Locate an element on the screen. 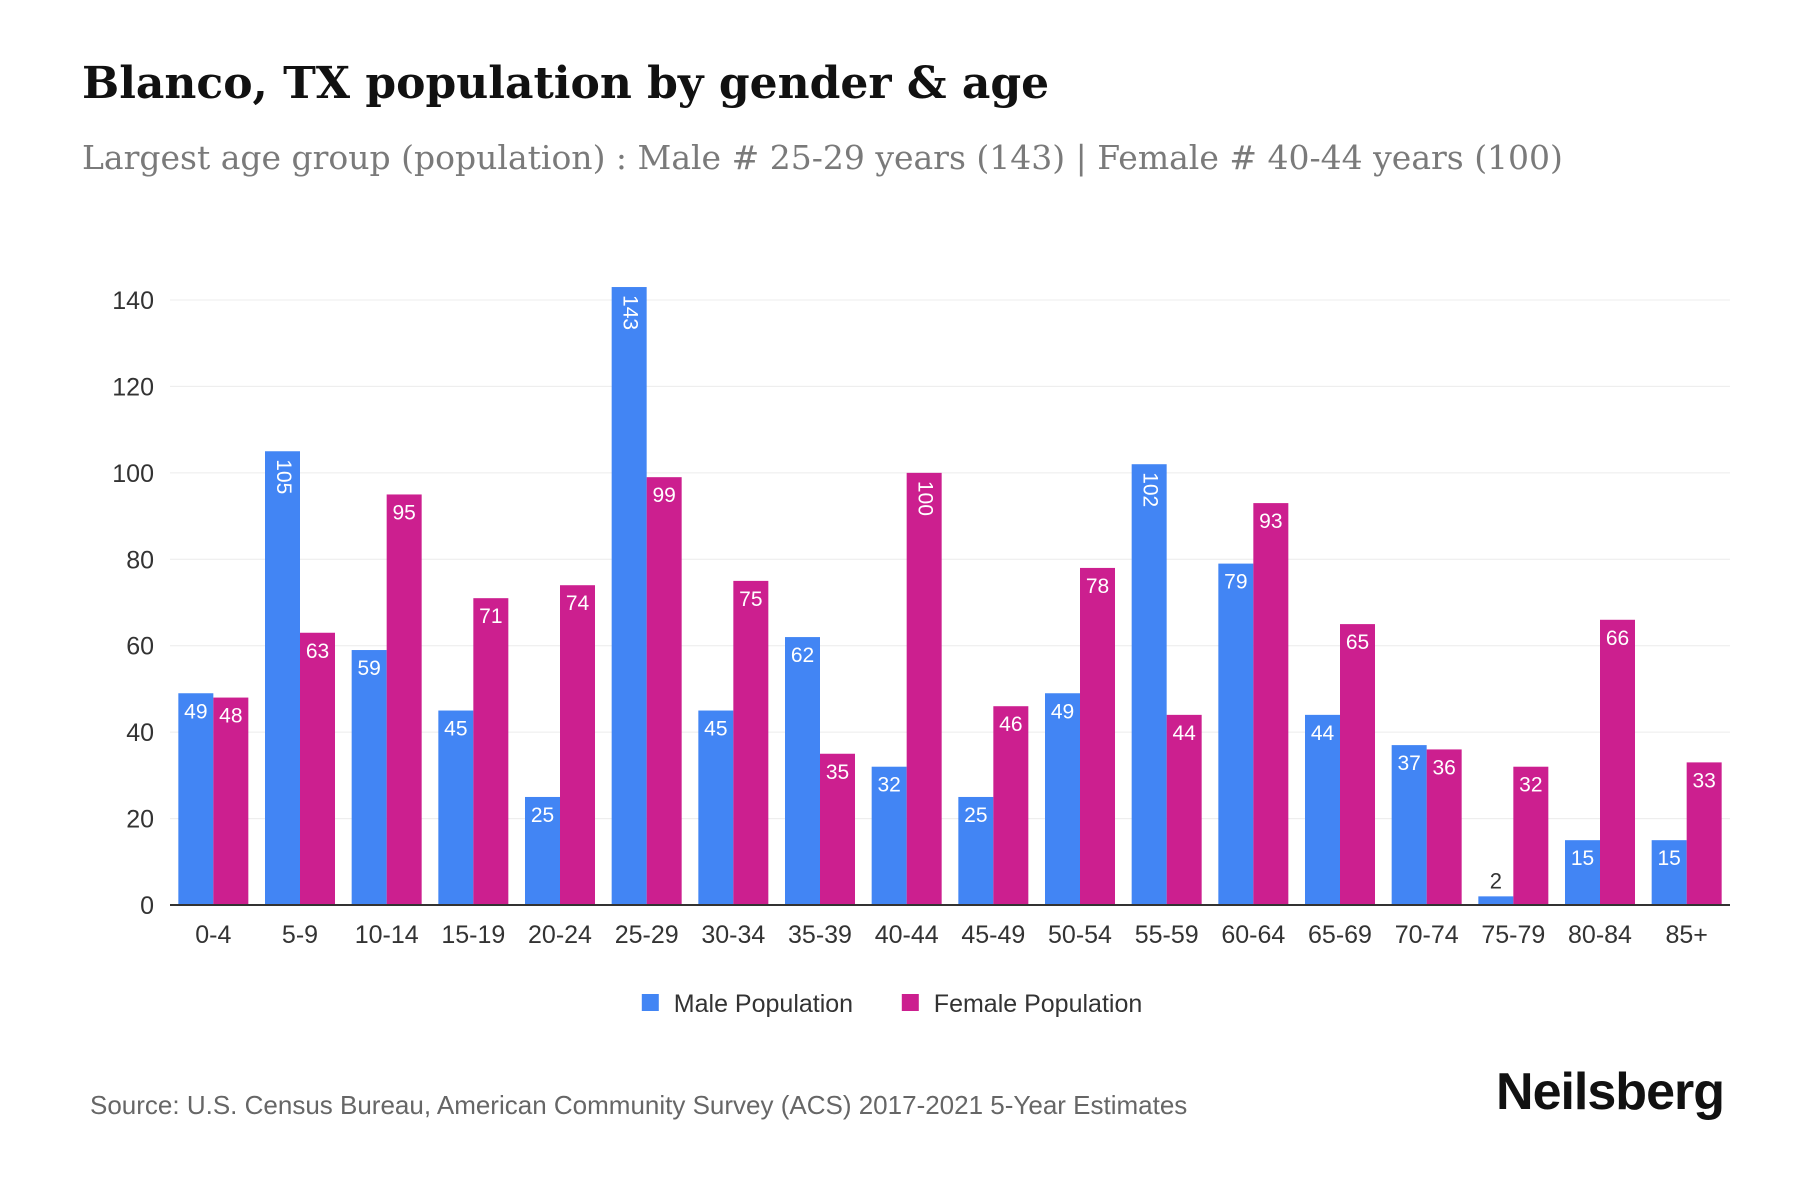 This screenshot has width=1800, height=1200. data-label: 59 is located at coordinates (368, 668).